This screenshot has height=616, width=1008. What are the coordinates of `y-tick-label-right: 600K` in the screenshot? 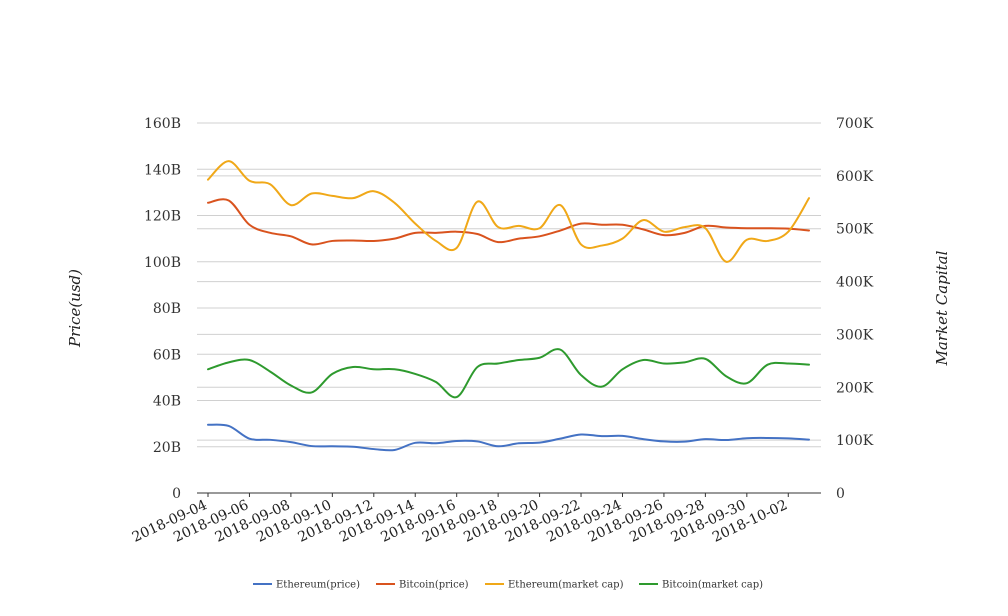 It's located at (855, 177).